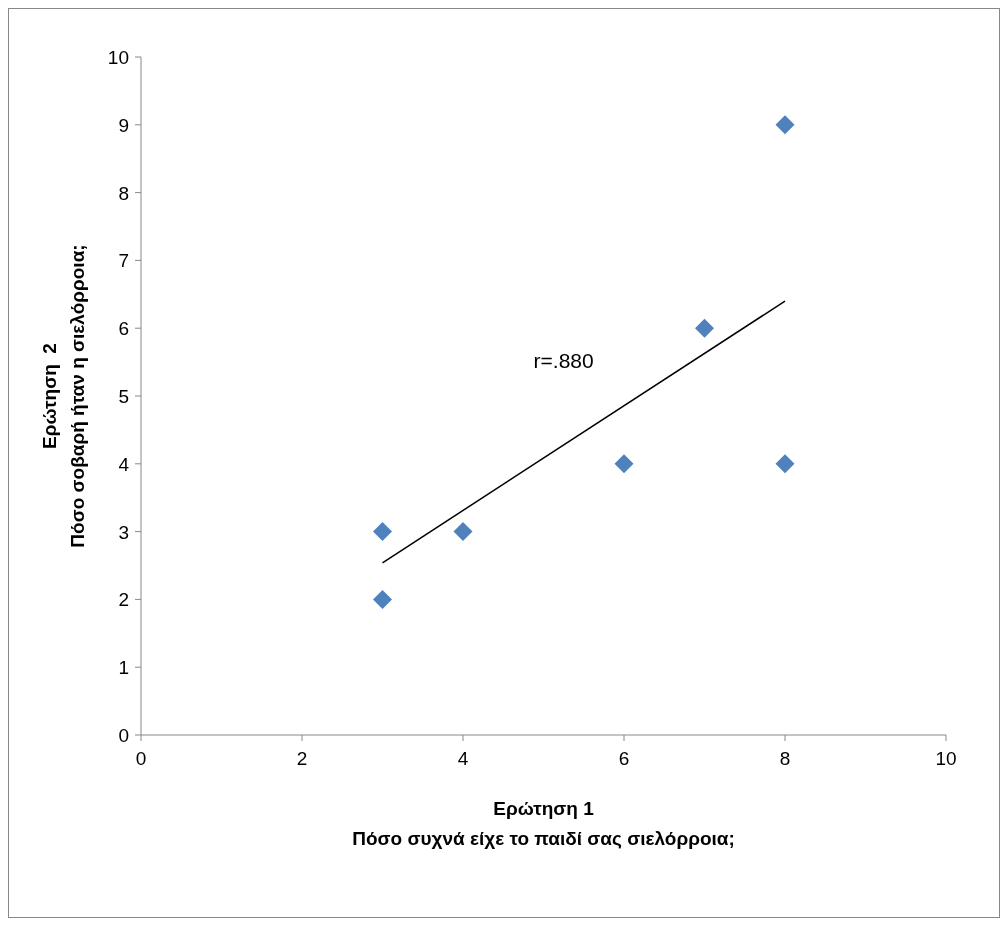 The height and width of the screenshot is (926, 1008). What do you see at coordinates (123, 735) in the screenshot?
I see `y-tick-label: 0` at bounding box center [123, 735].